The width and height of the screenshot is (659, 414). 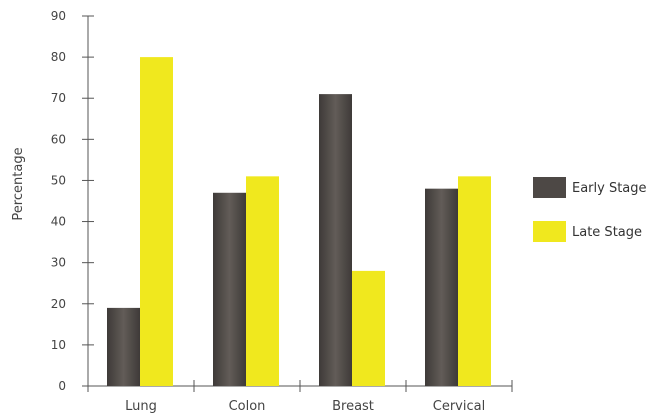 What do you see at coordinates (58, 98) in the screenshot?
I see `y-tick-label: 70` at bounding box center [58, 98].